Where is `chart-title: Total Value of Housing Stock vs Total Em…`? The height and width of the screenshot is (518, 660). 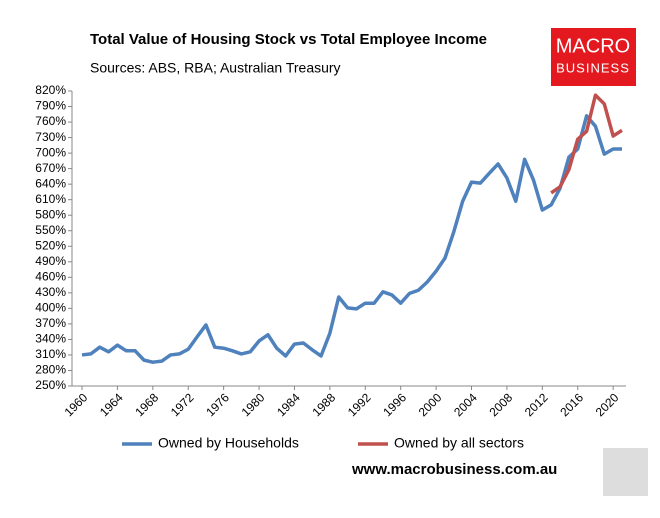 chart-title: Total Value of Housing Stock vs Total Em… is located at coordinates (288, 39).